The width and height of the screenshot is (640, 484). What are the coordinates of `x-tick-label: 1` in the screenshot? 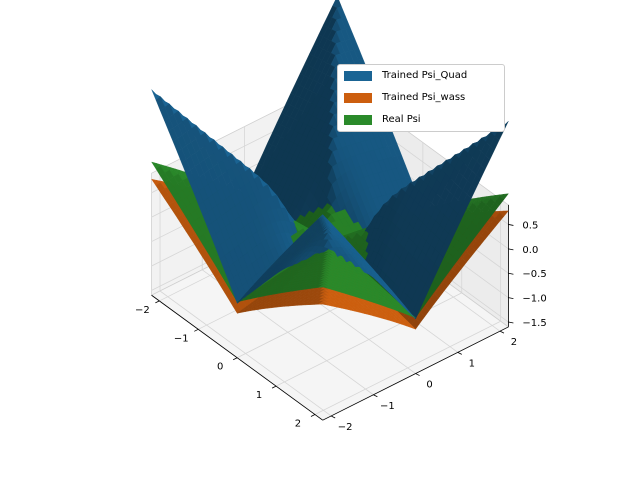 It's located at (259, 395).